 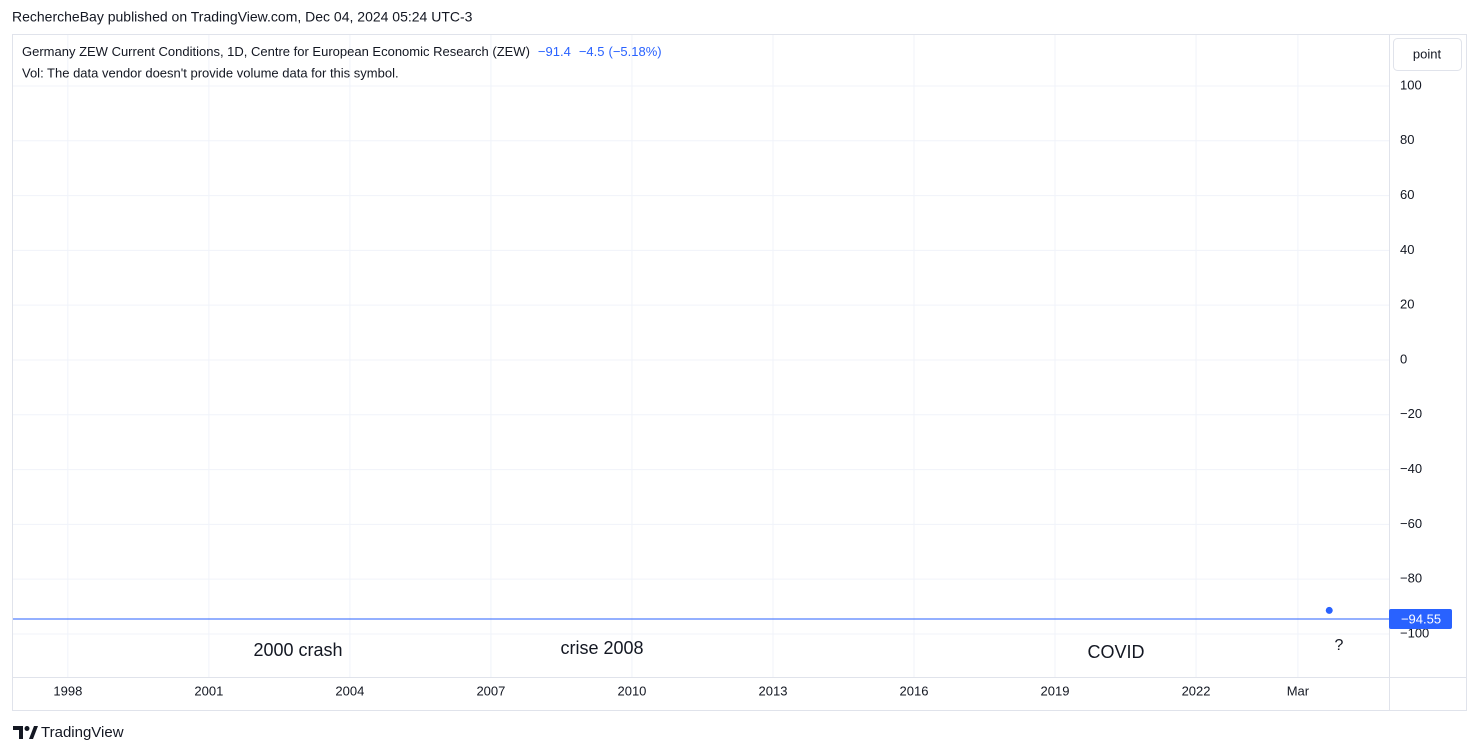 What do you see at coordinates (33, 732) in the screenshot?
I see `logo-slash` at bounding box center [33, 732].